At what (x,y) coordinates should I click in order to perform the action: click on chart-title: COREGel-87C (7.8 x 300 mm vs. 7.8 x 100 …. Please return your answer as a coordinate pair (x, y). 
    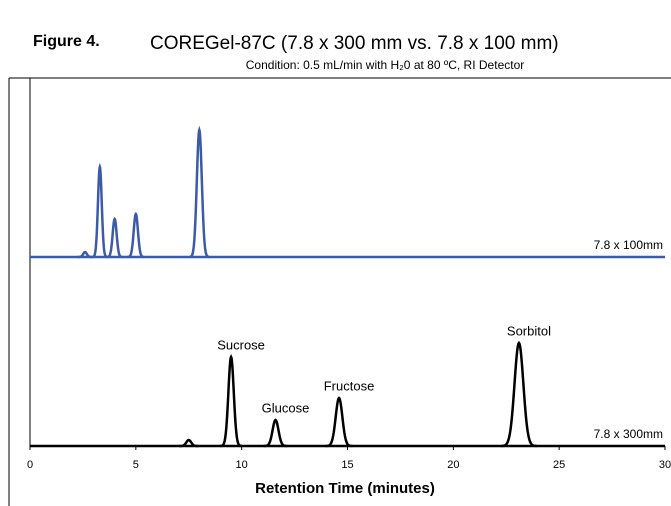
    Looking at the image, I should click on (354, 43).